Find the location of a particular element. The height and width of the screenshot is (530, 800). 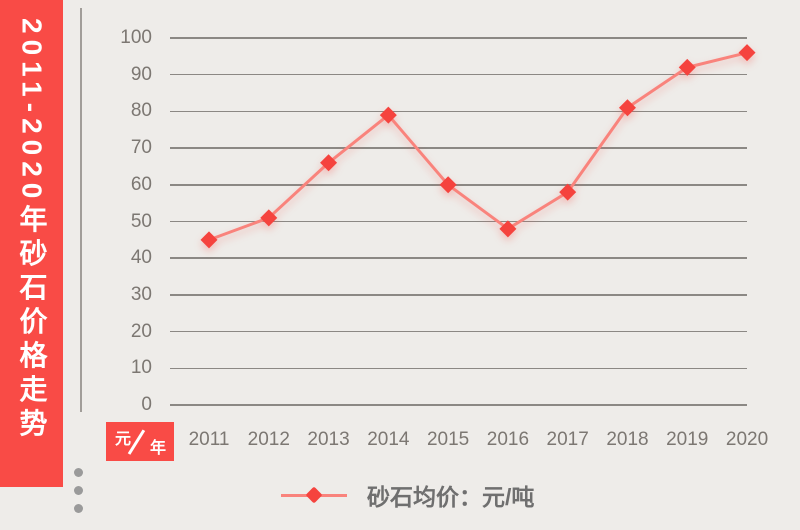

y-tick-label: 30 is located at coordinates (141, 294).